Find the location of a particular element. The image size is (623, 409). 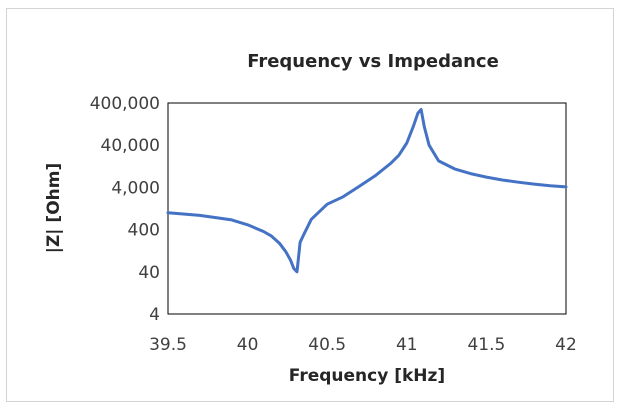

x-tick-label: 41 is located at coordinates (407, 345).